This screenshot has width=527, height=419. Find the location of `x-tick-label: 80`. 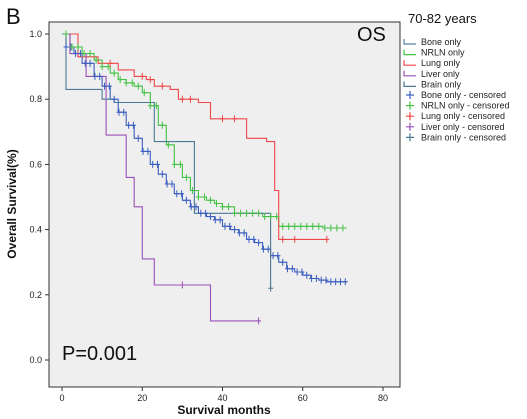

x-tick-label: 80 is located at coordinates (383, 398).